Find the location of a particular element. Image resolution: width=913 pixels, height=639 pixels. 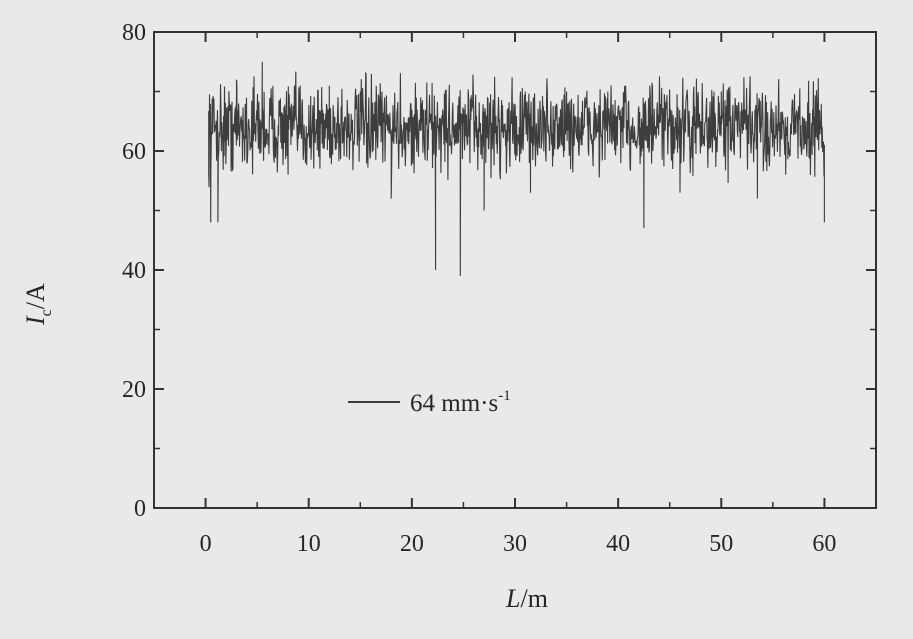

legend-label: 64 mm·s-1 is located at coordinates (460, 402).